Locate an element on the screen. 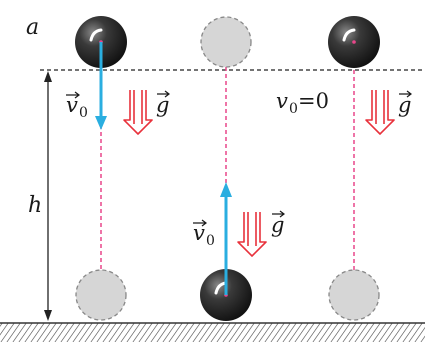 This screenshot has height=342, width=425. v0-zero-label: v 0 =0 is located at coordinates (302, 103).